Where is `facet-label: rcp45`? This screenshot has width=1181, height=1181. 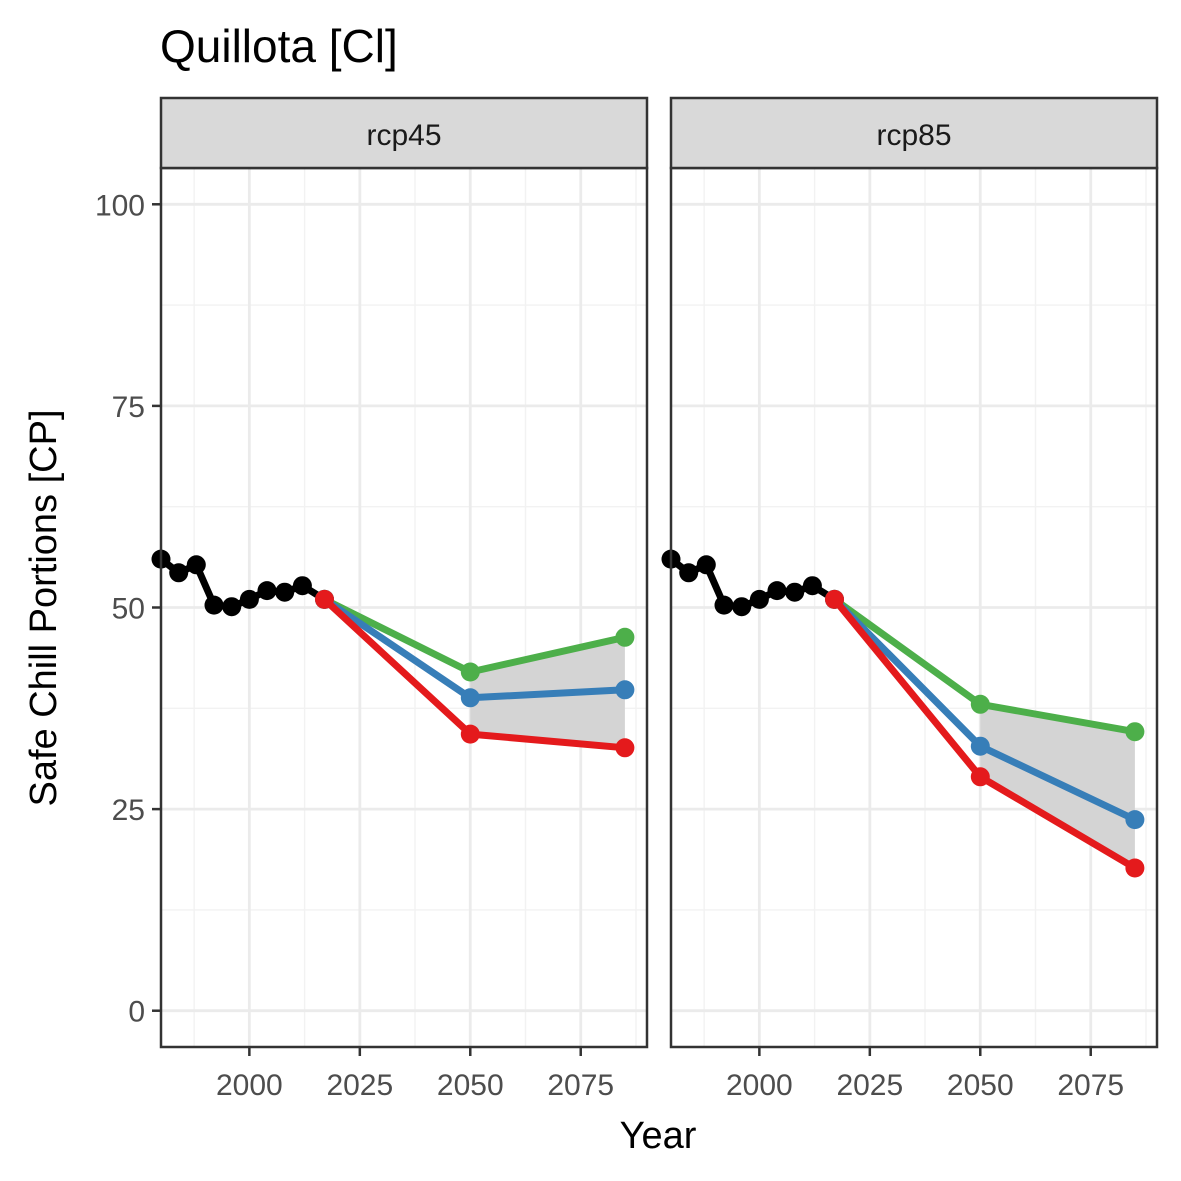
facet-label: rcp45 is located at coordinates (403, 135).